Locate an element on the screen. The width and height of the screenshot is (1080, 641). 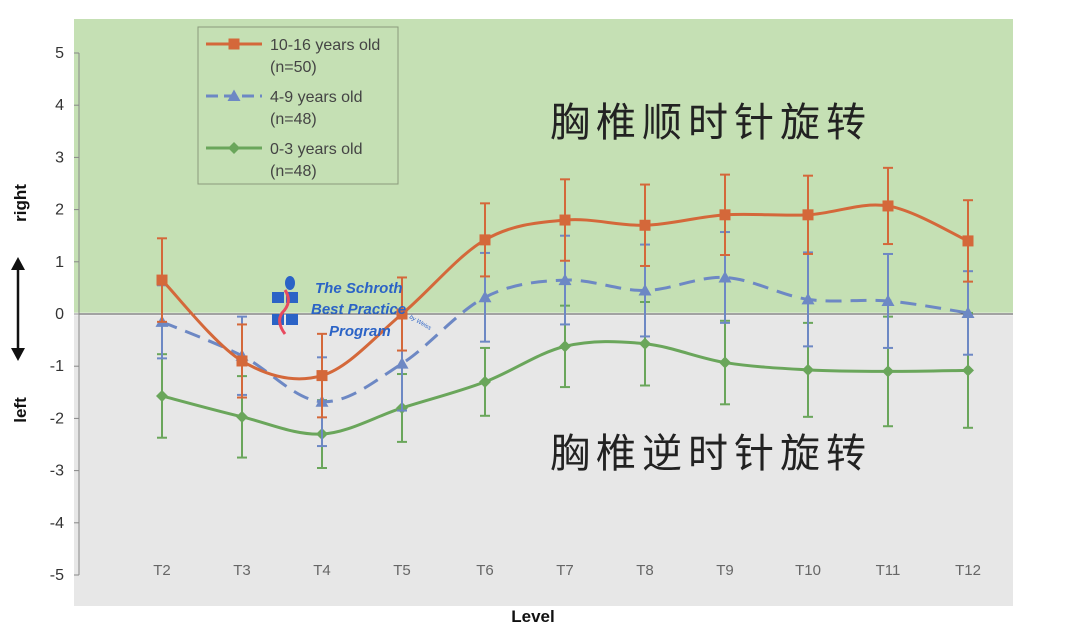
x-tick-label: T8 is located at coordinates (645, 570).